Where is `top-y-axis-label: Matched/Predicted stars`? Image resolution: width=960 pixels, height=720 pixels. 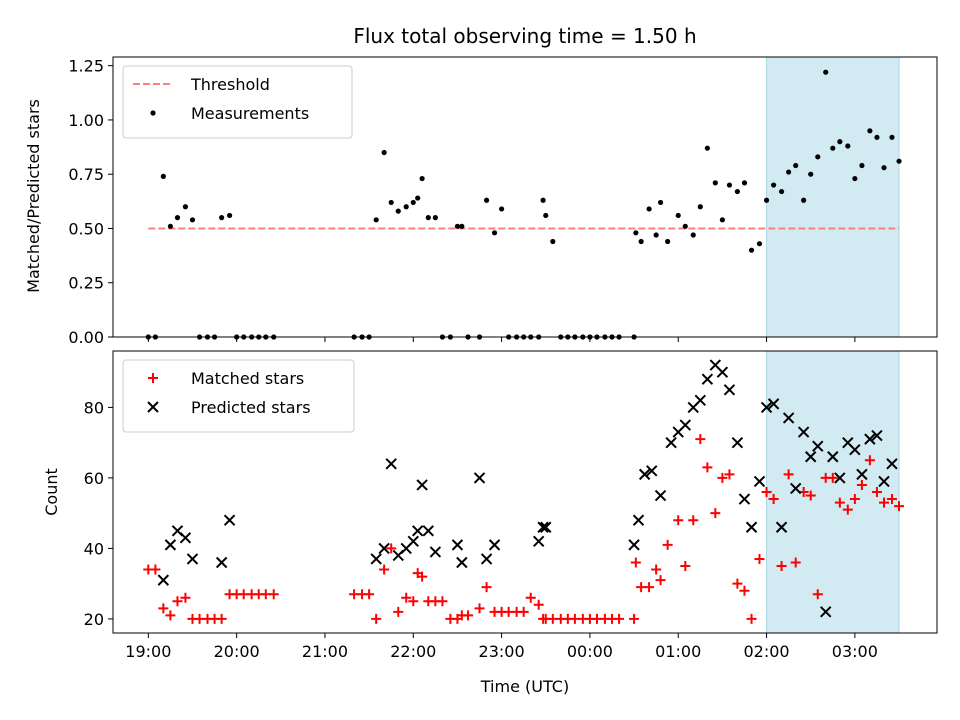
top-y-axis-label: Matched/Predicted stars is located at coordinates (33, 196).